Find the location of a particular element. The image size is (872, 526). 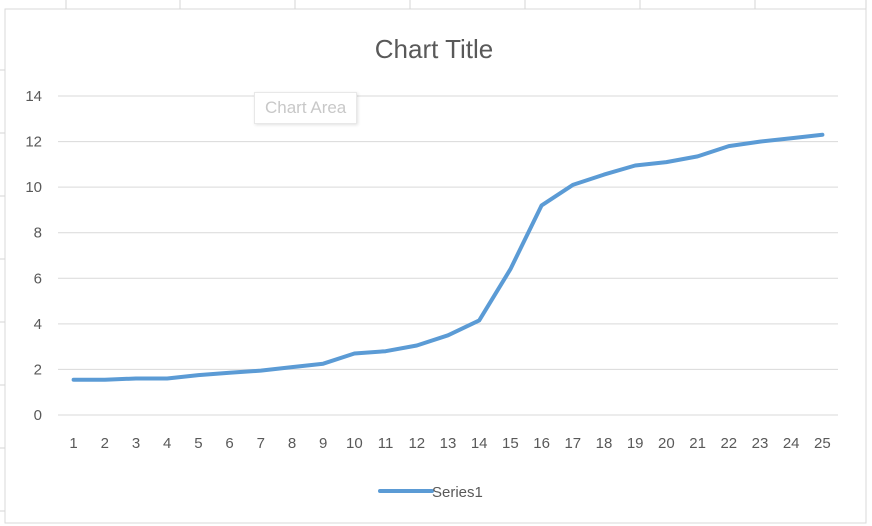

y-tick-label: 10 is located at coordinates (33, 187).